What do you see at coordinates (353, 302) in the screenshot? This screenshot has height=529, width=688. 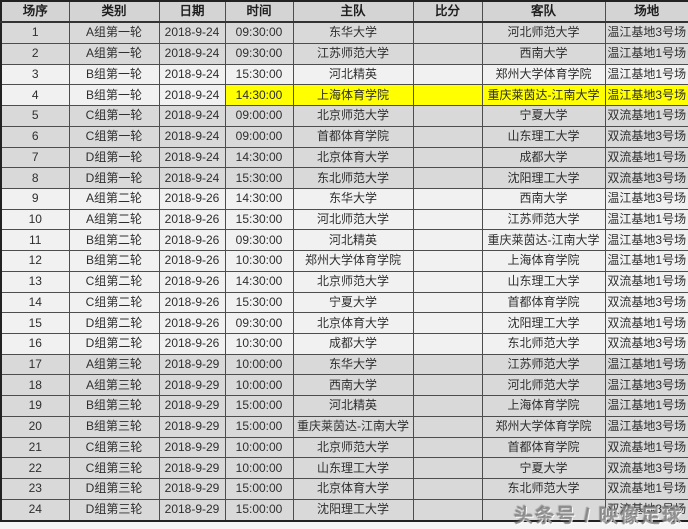 I see `cell-home-team: 宁夏大学` at bounding box center [353, 302].